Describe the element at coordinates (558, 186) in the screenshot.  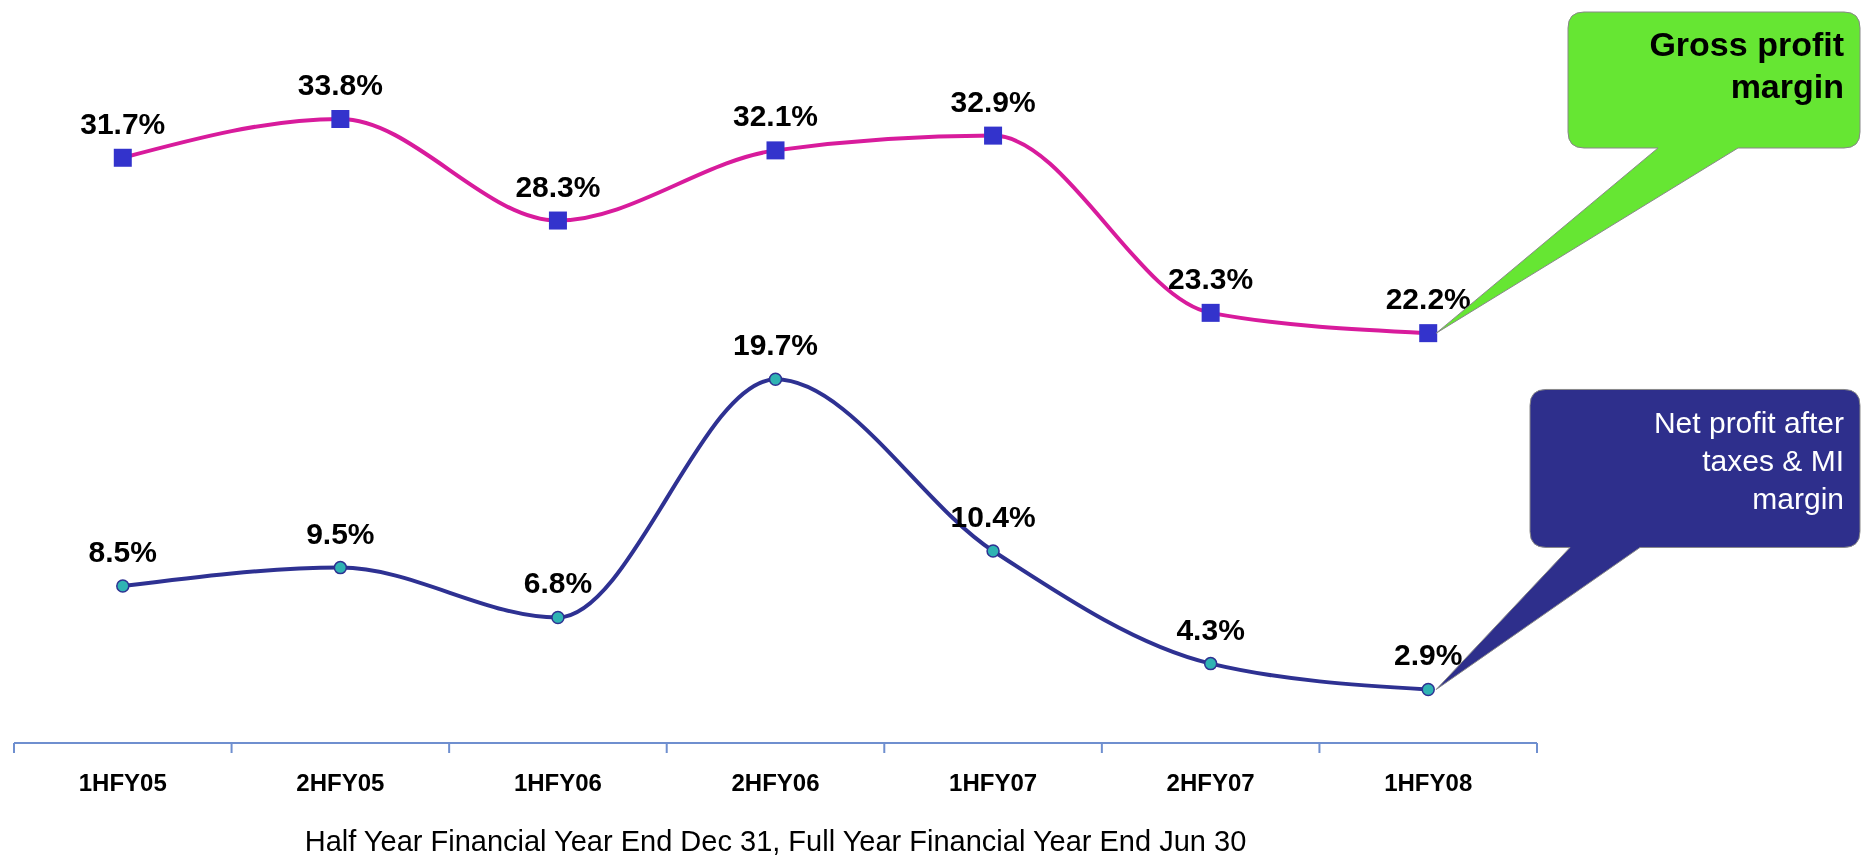
I see `data-label: 28.3%` at that location.